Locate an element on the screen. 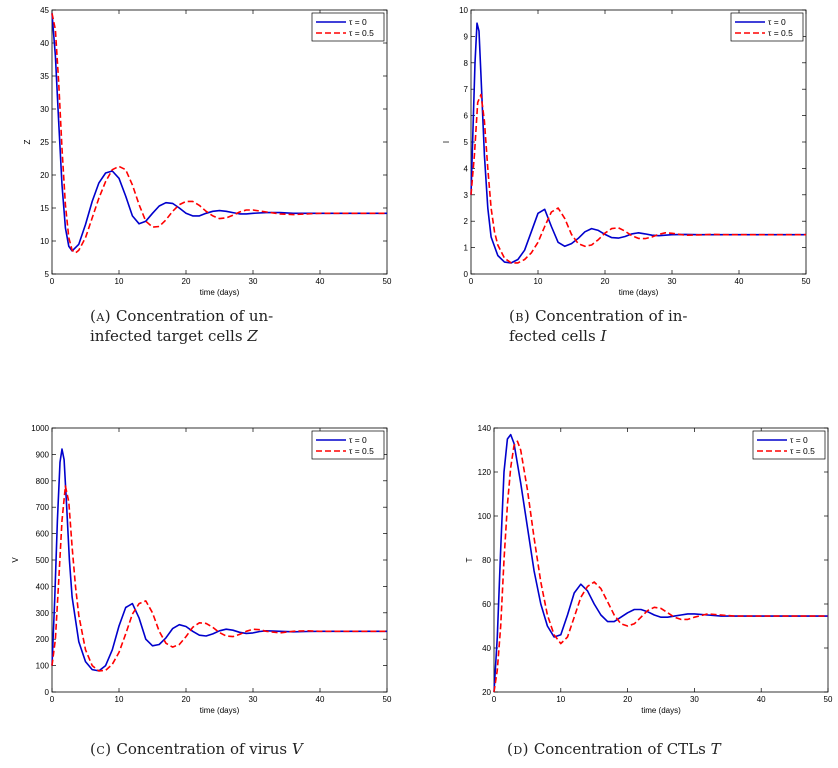 This screenshot has height=768, width=838. y-tick-label: 3 is located at coordinates (466, 195).